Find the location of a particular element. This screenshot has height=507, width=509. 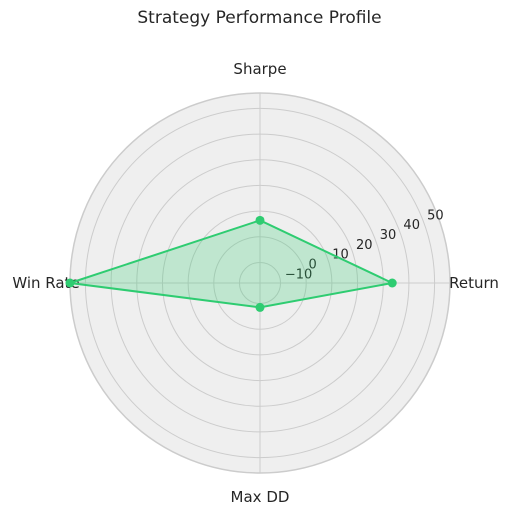

radial-tick-label: 50 is located at coordinates (435, 215).